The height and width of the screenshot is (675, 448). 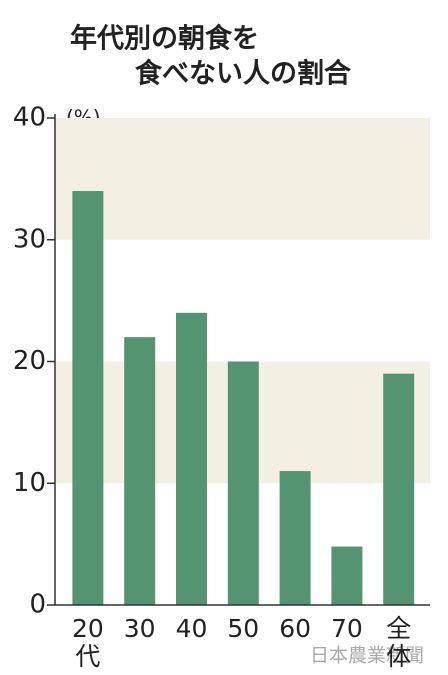 I want to click on x-tick-label: 全体, so click(x=398, y=642).